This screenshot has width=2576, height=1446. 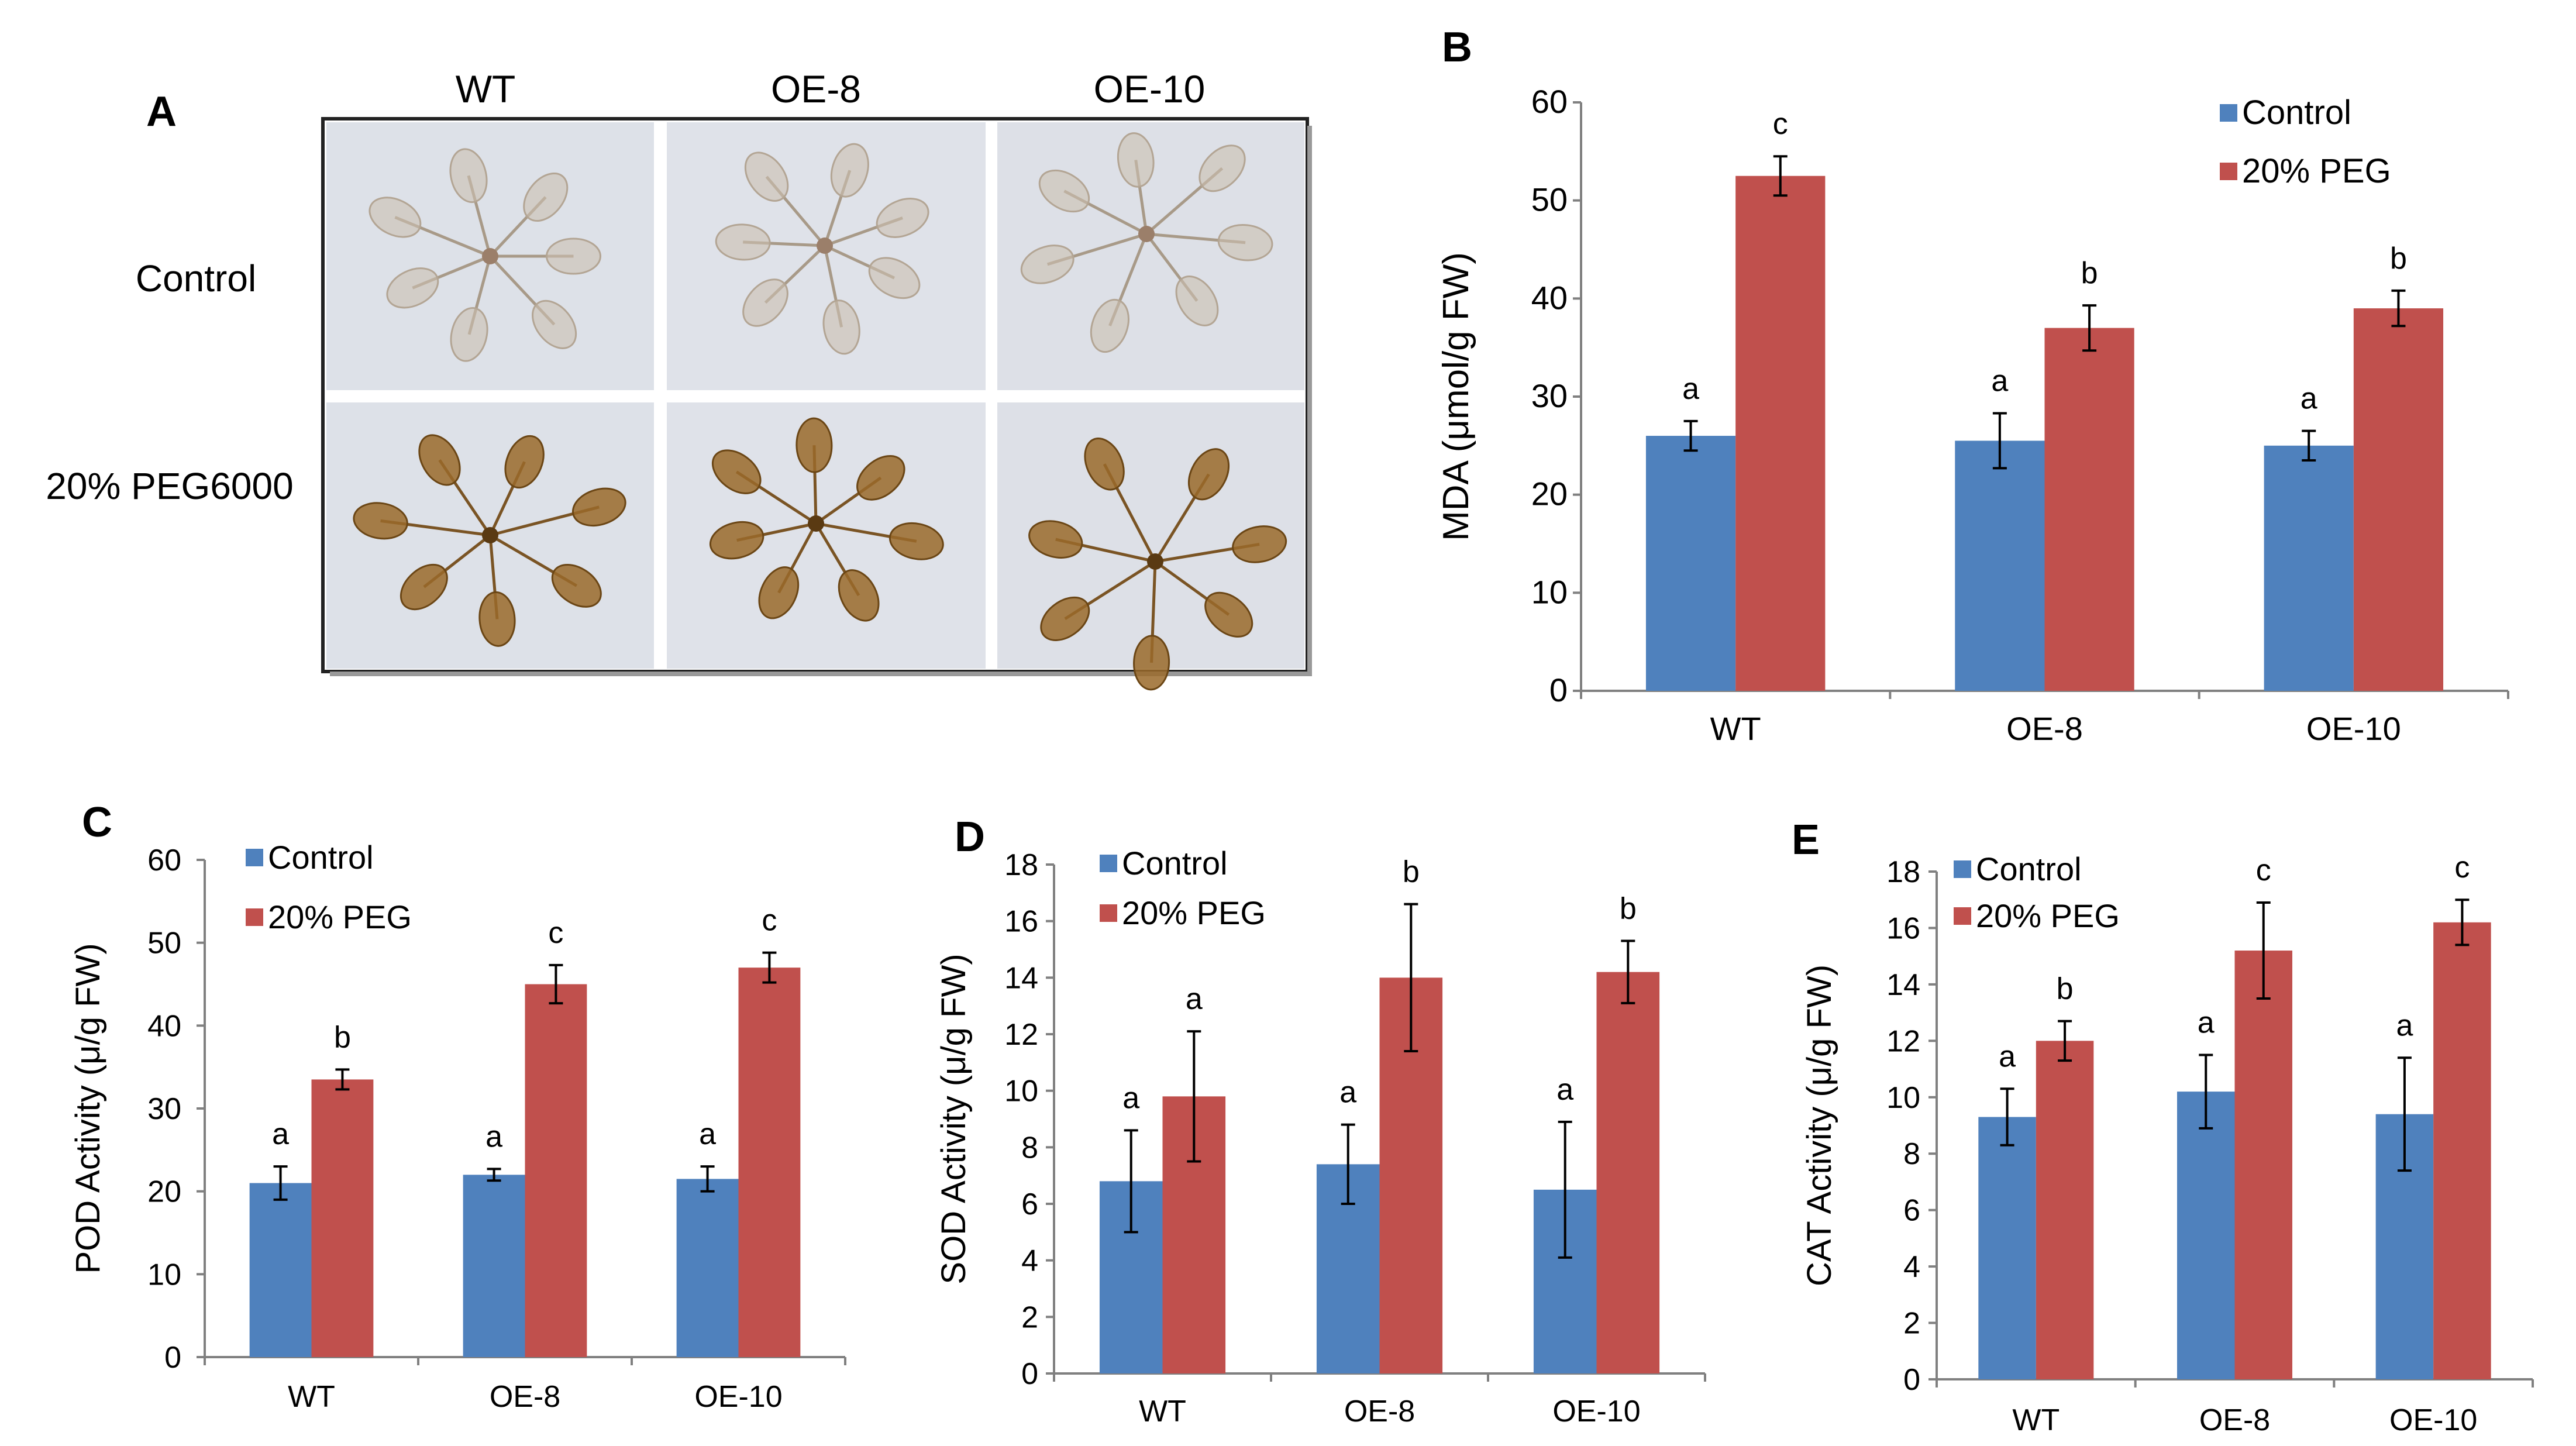 I want to click on y-tick-label: 16, so click(x=1903, y=928).